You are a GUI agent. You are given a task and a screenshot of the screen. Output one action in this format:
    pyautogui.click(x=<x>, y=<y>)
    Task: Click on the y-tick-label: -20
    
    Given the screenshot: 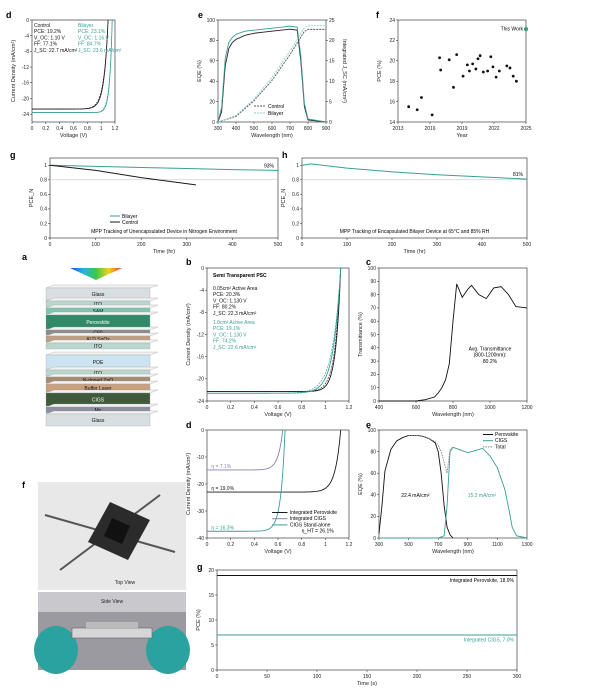 What is the action you would take?
    pyautogui.click(x=25, y=99)
    